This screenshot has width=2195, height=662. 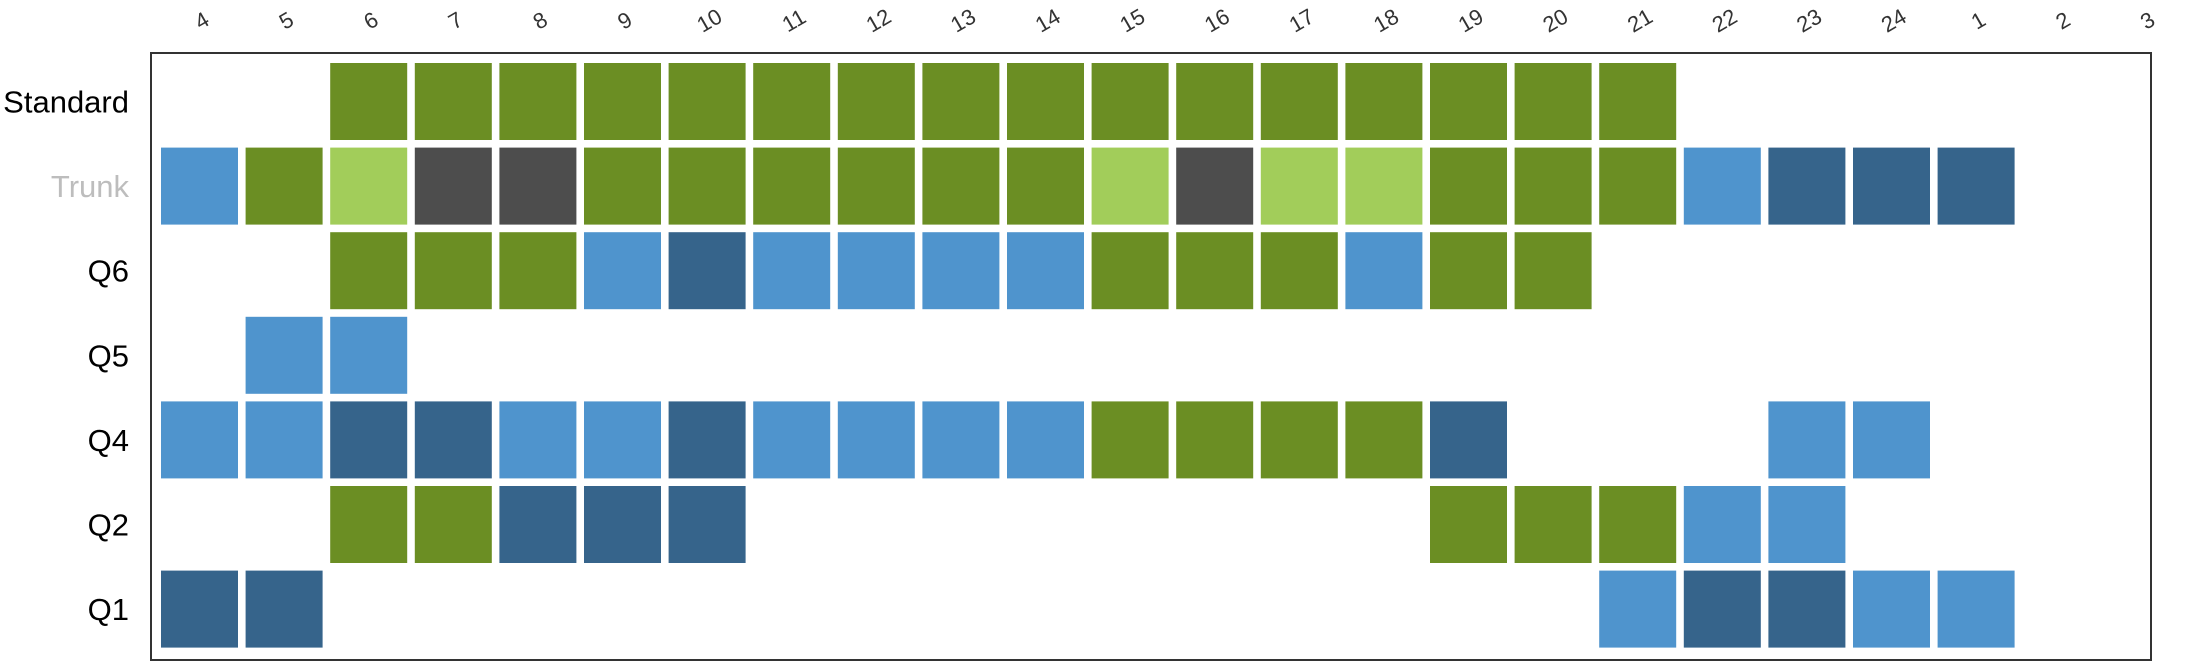 I want to click on y-tick-label: Q2, so click(x=108, y=525).